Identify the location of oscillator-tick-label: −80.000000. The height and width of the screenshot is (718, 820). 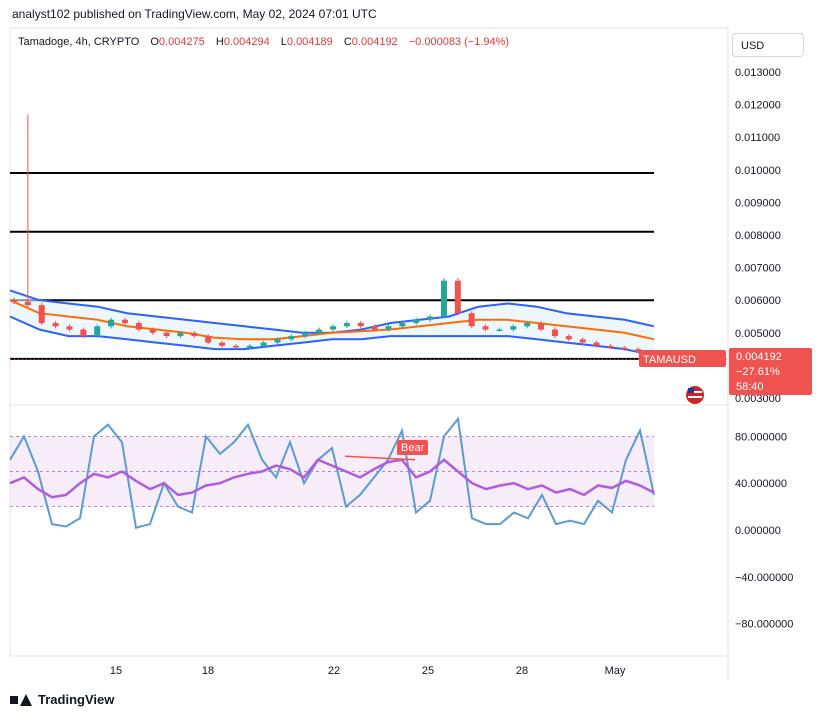
(764, 625).